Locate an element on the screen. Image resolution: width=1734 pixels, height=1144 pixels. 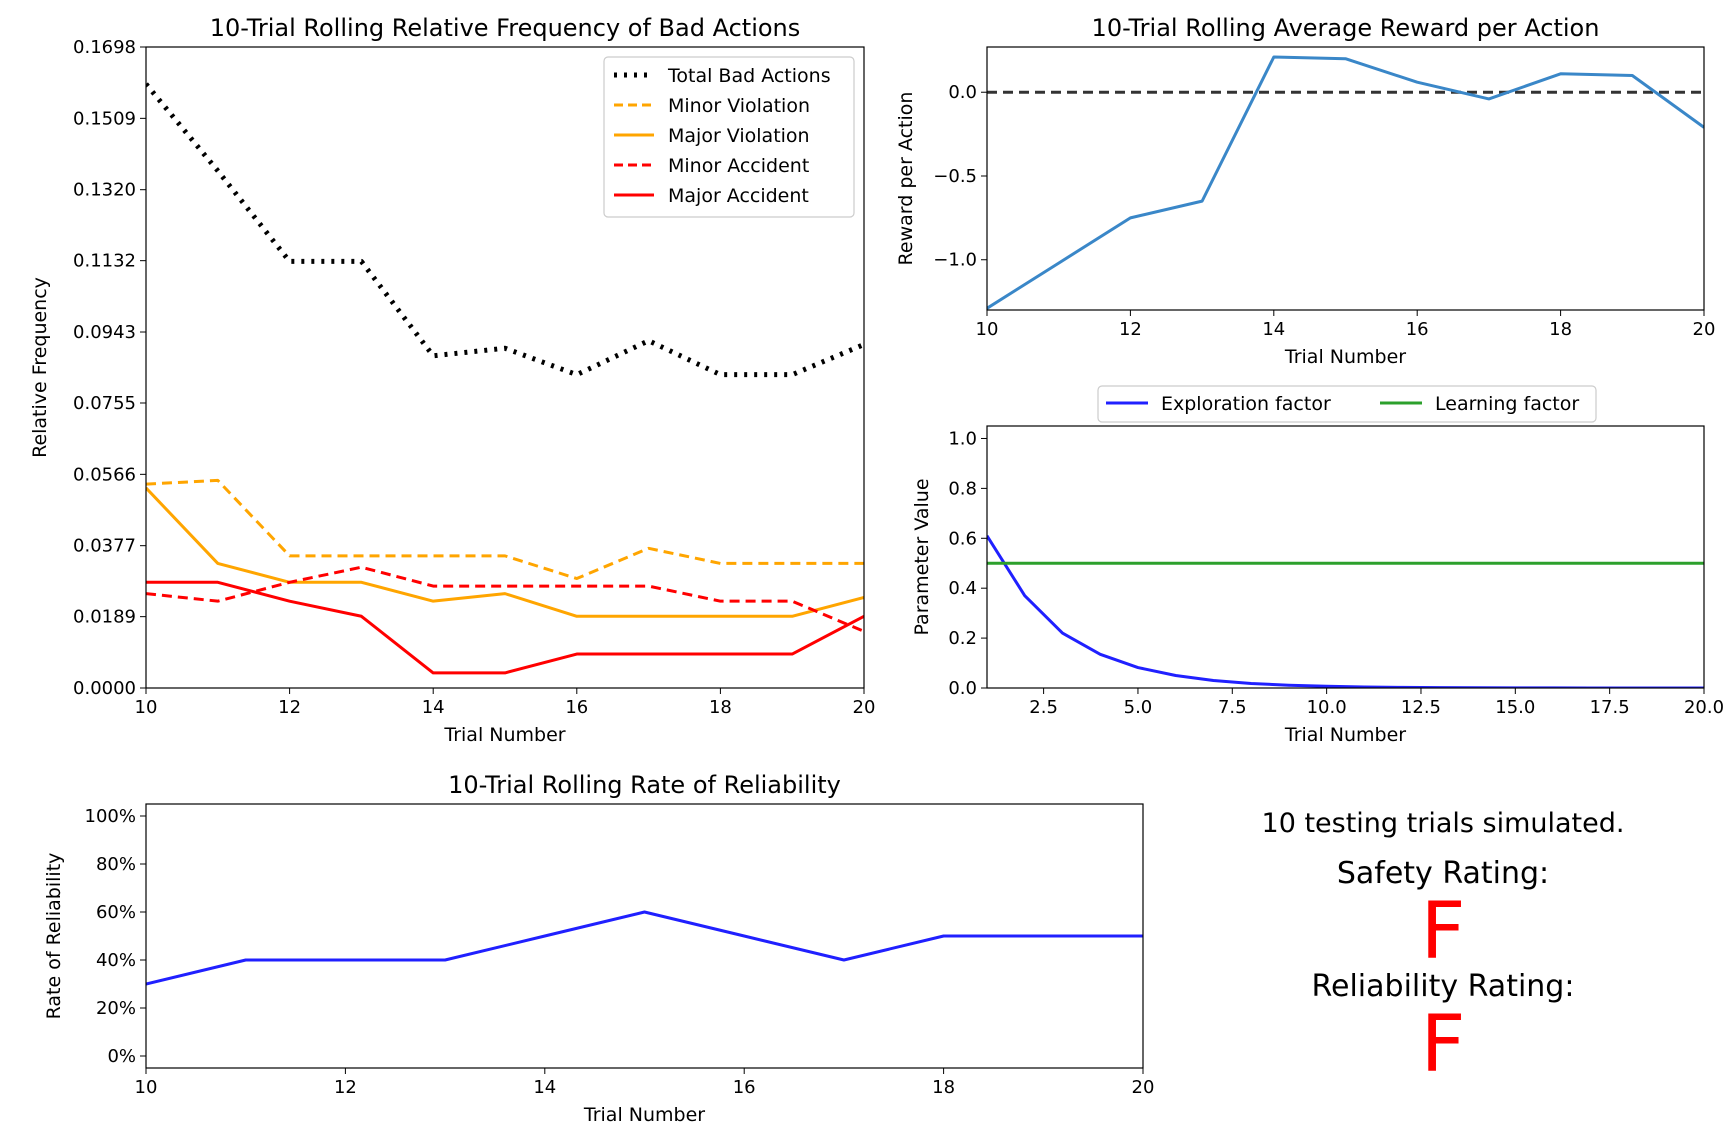
y-axis-label: Rate of Reliability is located at coordinates (54, 936).